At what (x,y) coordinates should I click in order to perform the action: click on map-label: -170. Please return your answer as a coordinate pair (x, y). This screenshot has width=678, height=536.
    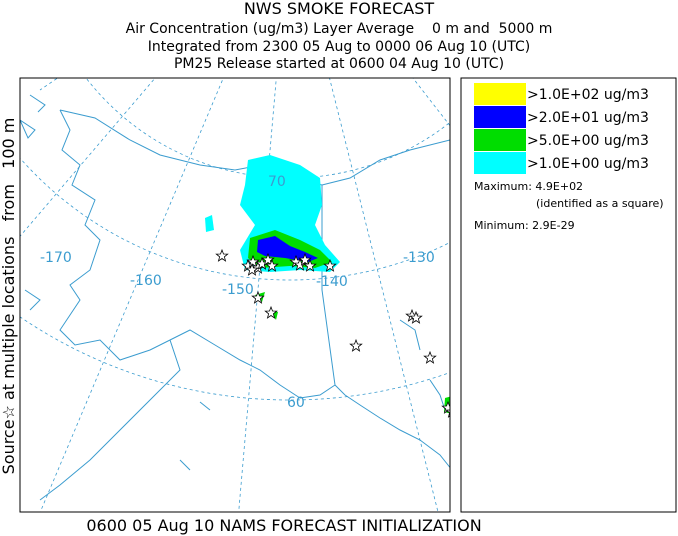
    Looking at the image, I should click on (56, 258).